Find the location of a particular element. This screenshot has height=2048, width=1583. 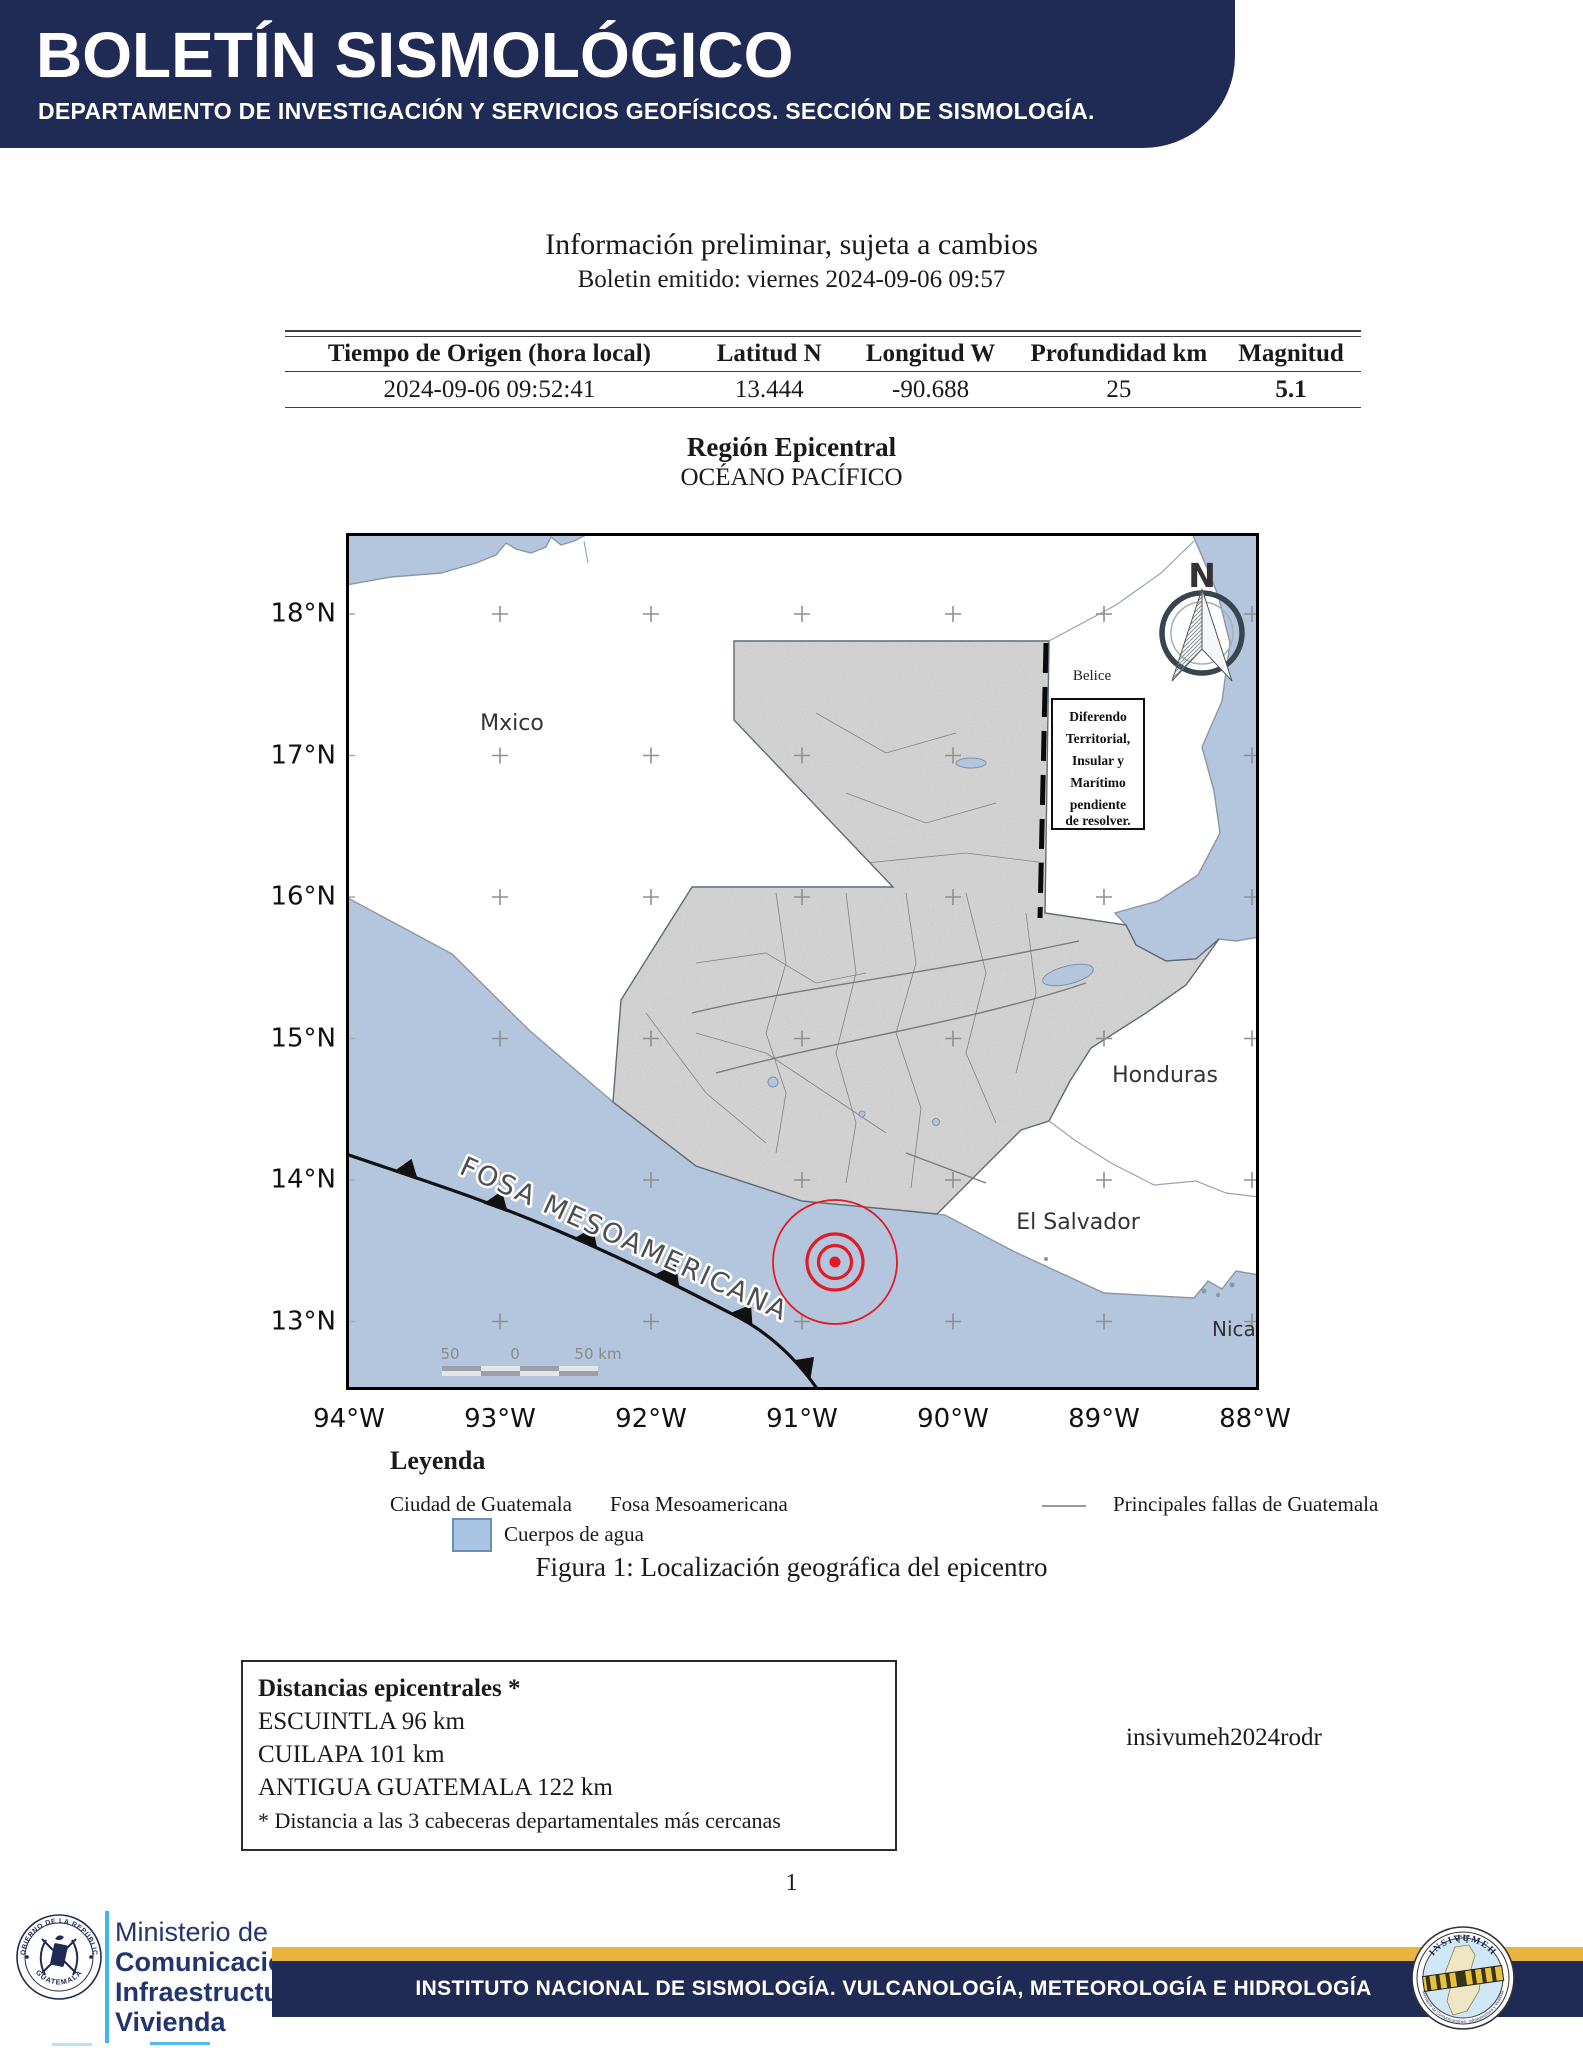

col-header-latitude: Latitud N is located at coordinates (769, 353).